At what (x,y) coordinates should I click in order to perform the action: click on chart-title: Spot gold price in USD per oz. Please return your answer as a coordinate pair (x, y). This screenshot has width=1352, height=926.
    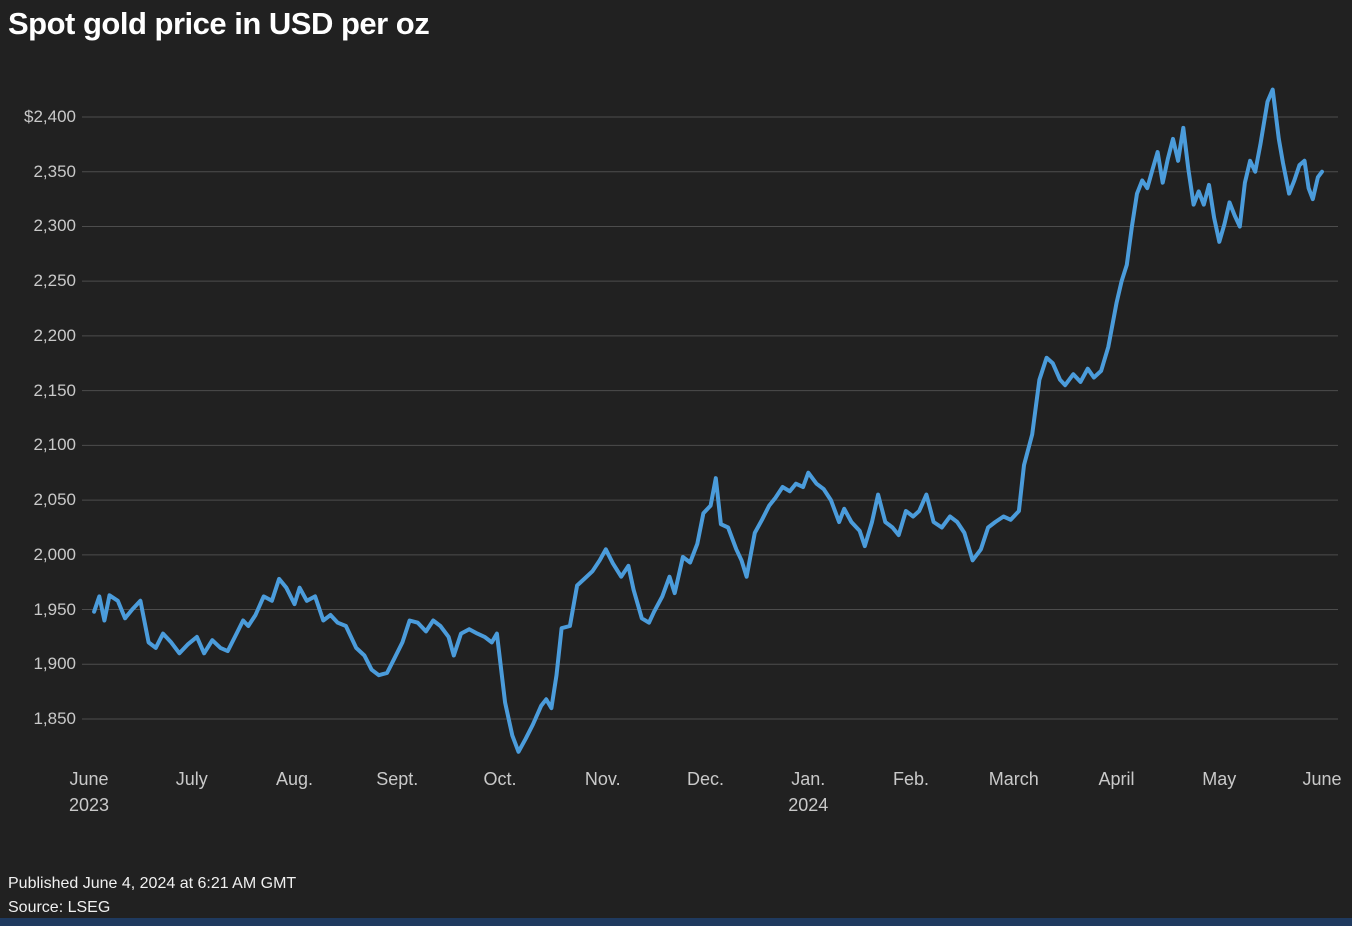
    Looking at the image, I should click on (219, 23).